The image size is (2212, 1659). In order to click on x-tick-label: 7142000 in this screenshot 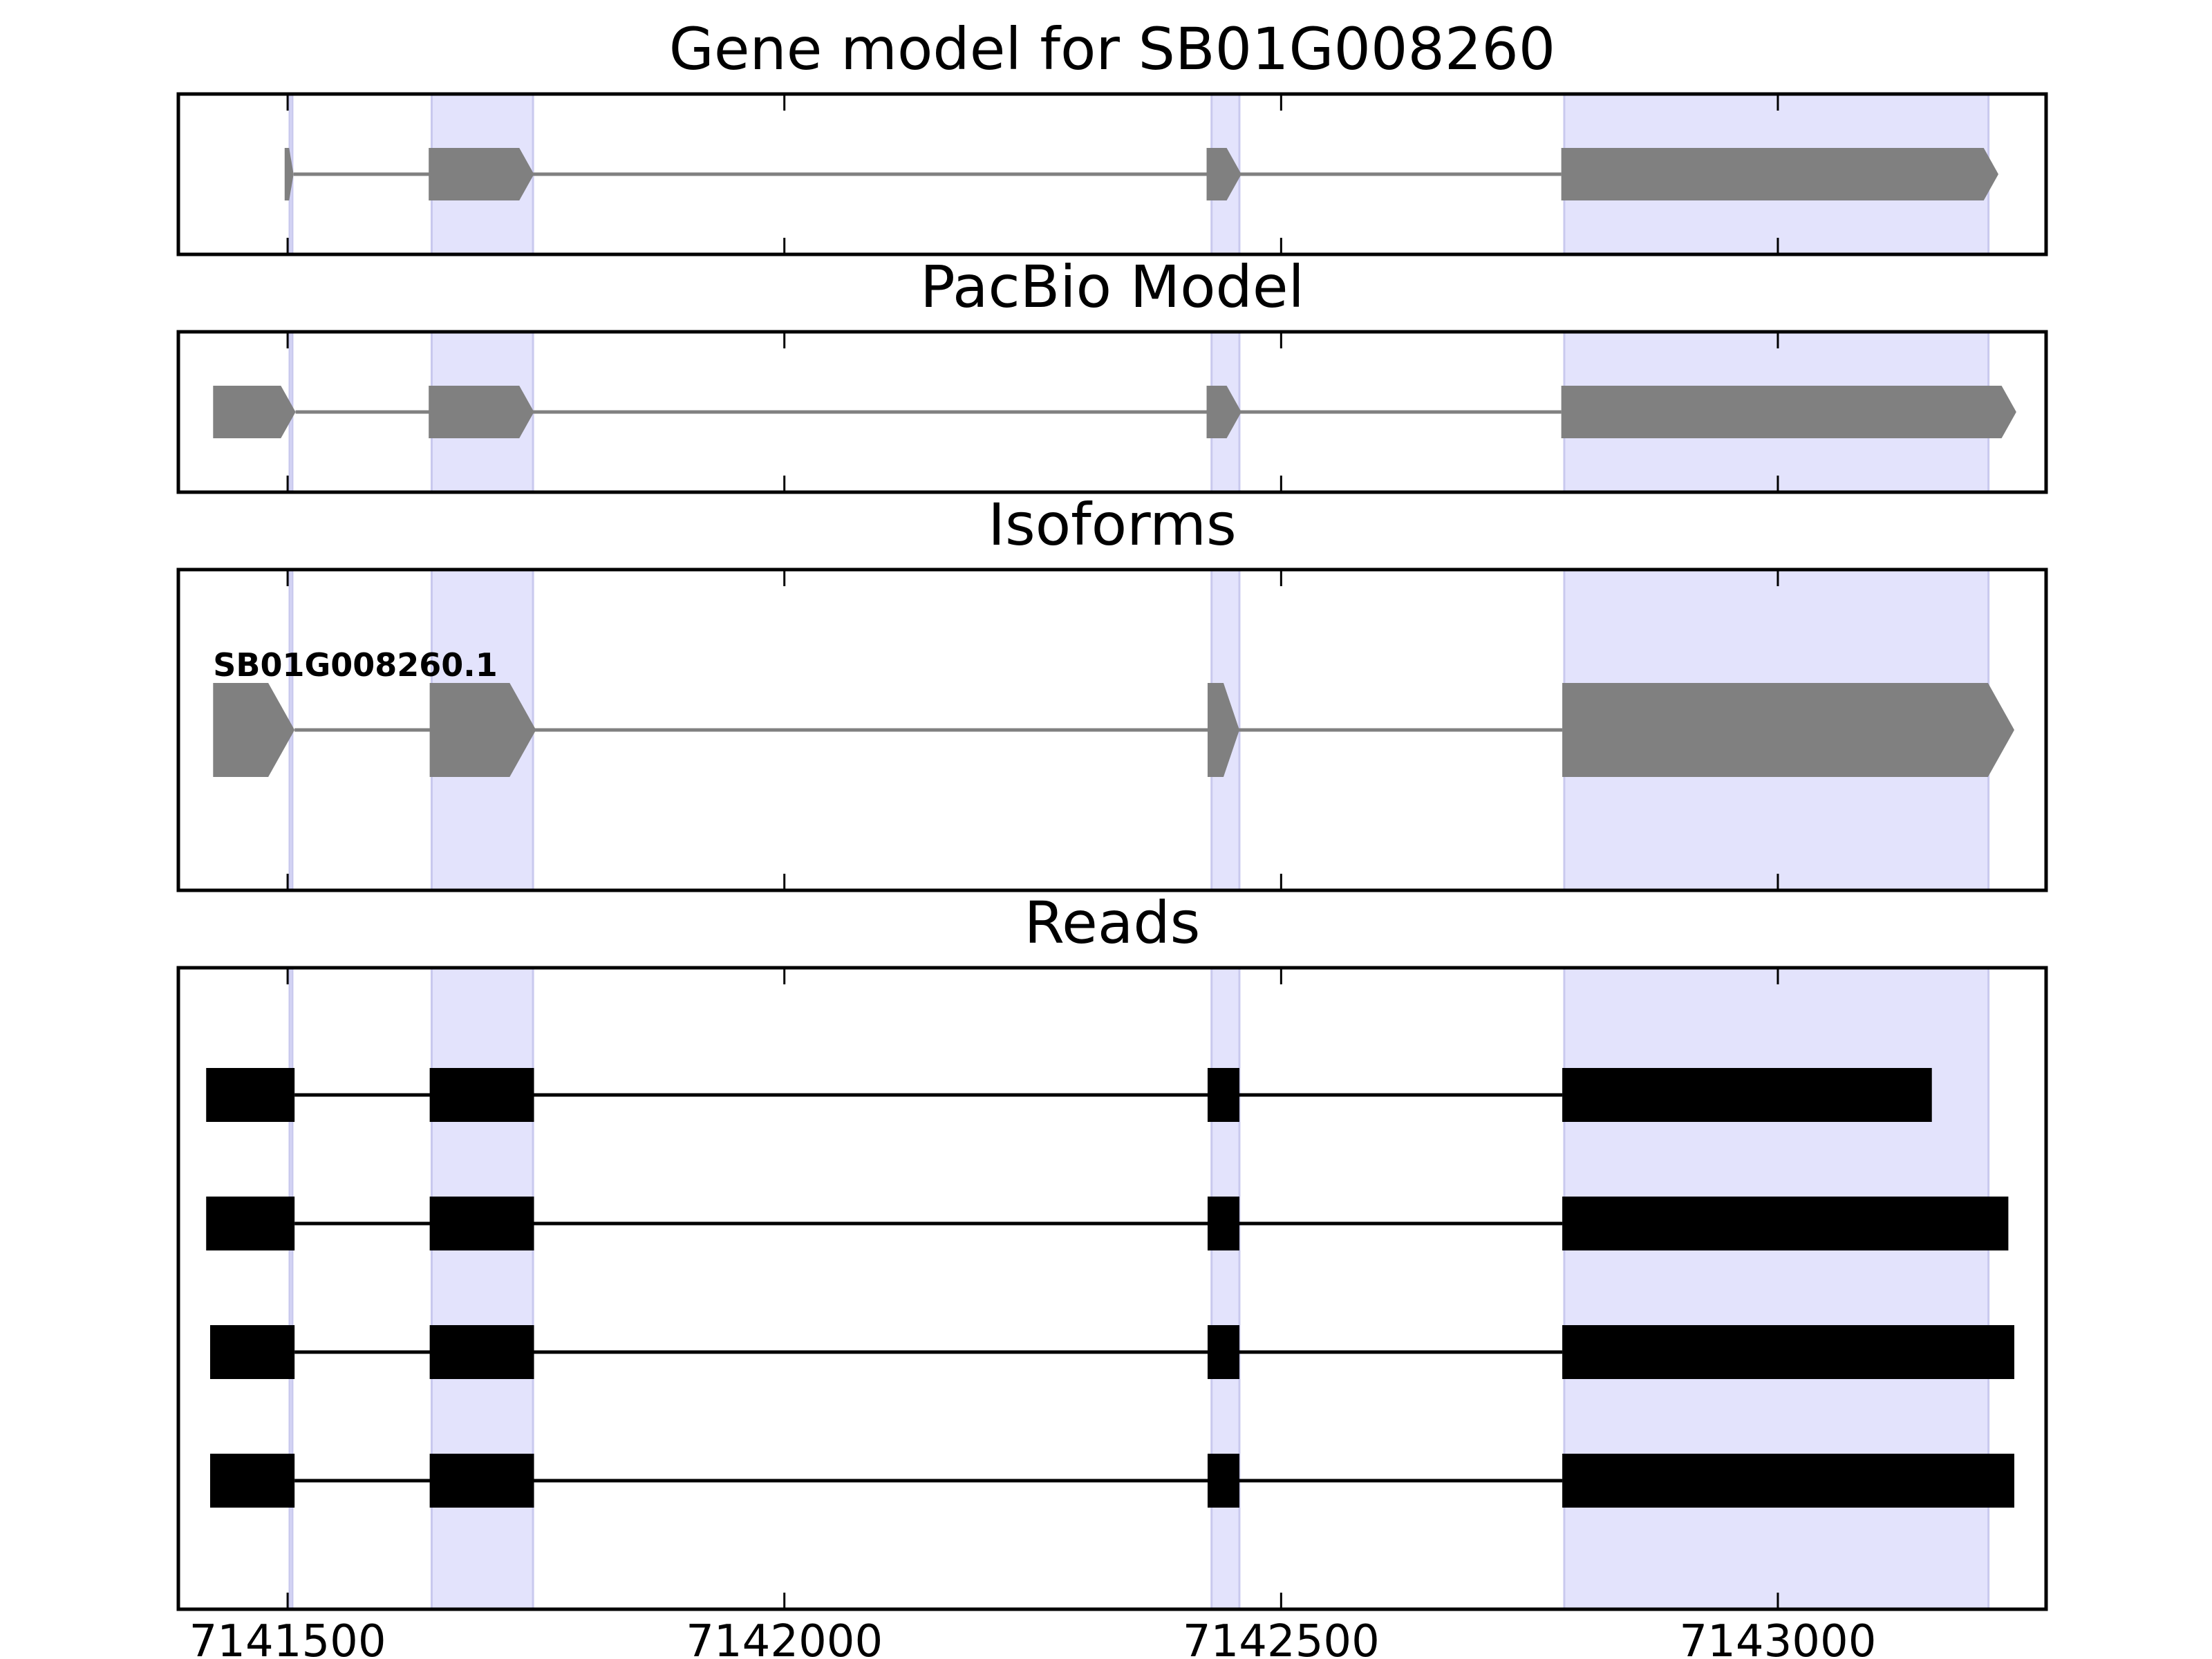, I will do `click(784, 1638)`.